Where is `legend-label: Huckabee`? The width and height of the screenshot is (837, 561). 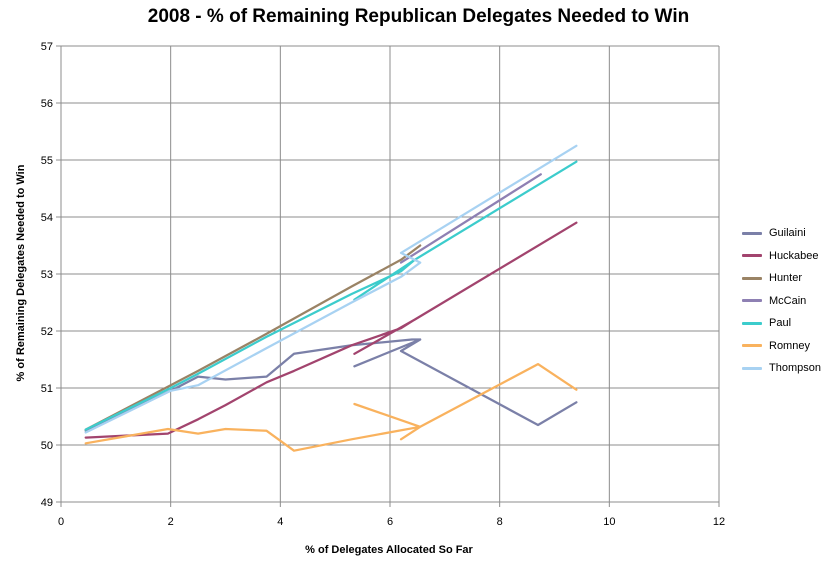
legend-label: Huckabee is located at coordinates (794, 255).